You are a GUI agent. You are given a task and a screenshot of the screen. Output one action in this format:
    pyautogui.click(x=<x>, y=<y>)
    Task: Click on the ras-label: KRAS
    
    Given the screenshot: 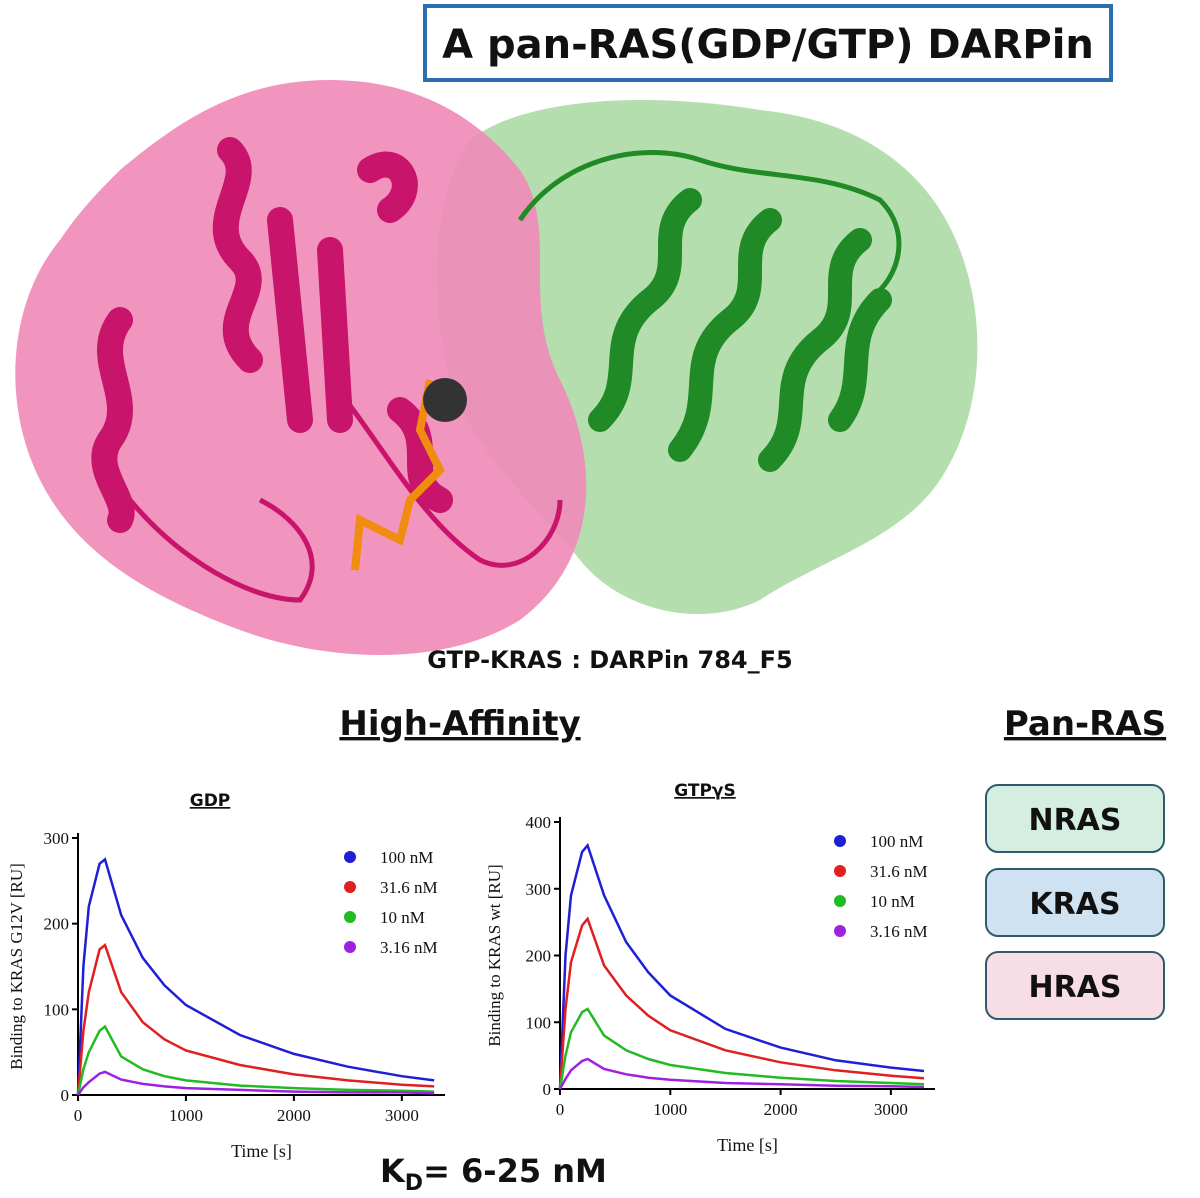 What is the action you would take?
    pyautogui.click(x=1074, y=904)
    